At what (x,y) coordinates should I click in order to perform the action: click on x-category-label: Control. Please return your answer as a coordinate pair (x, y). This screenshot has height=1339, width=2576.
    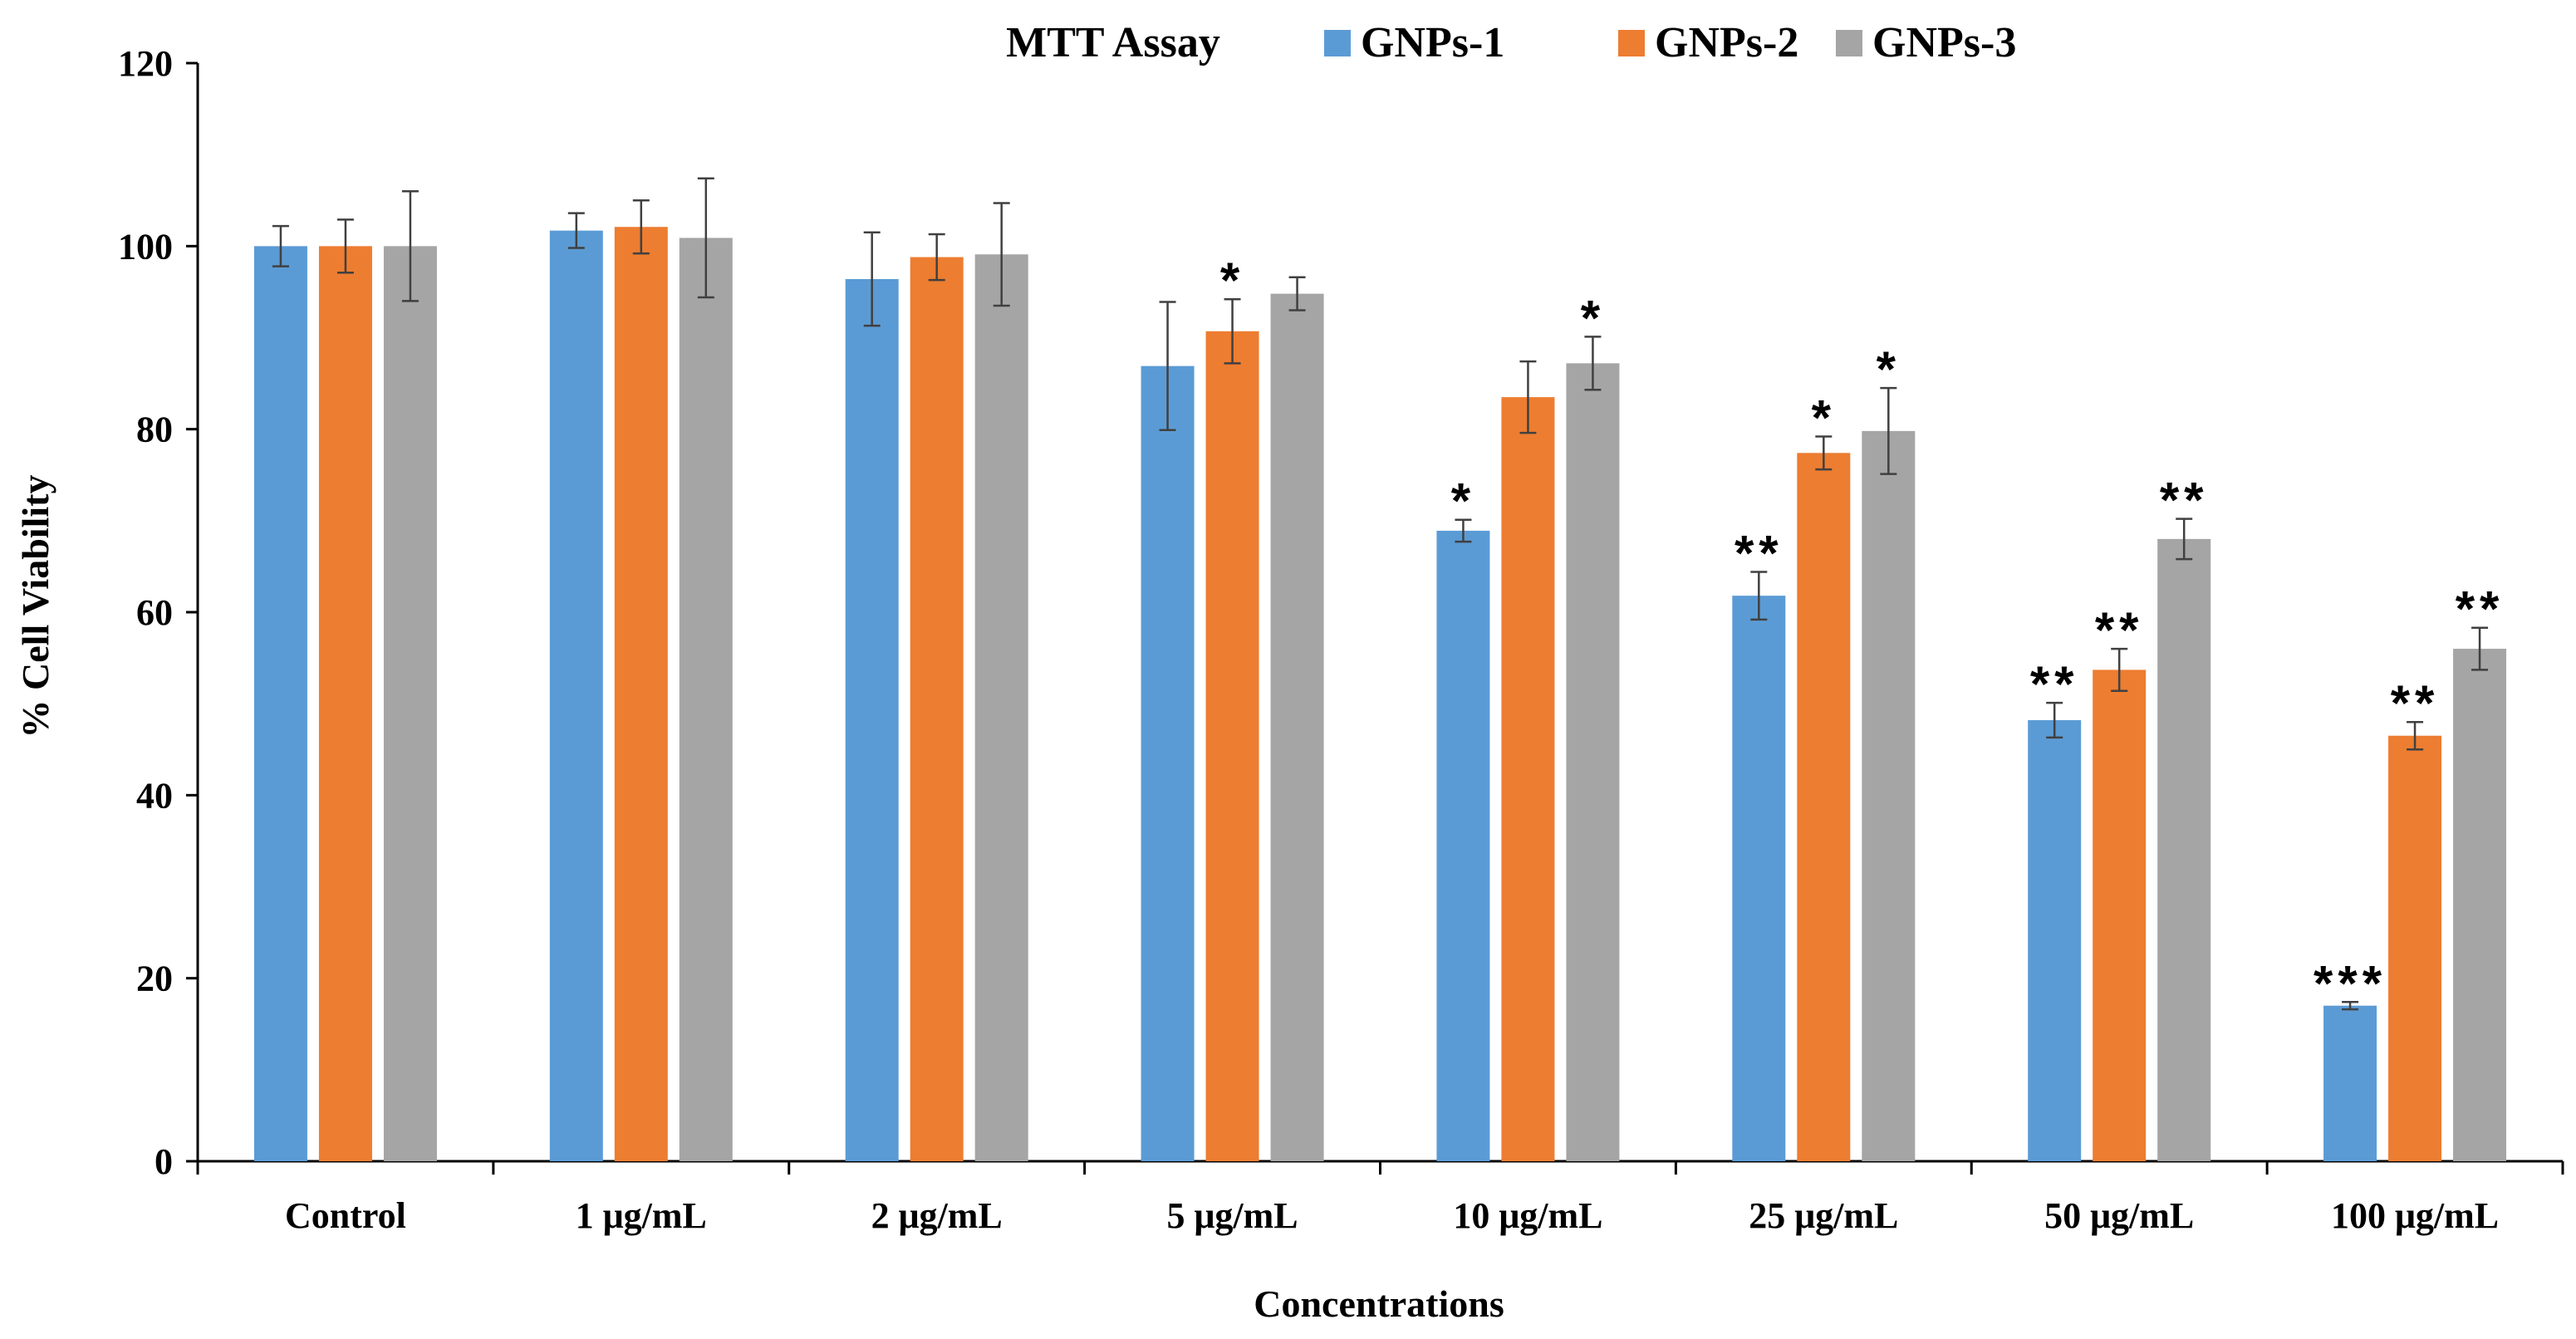
    Looking at the image, I should click on (345, 1215).